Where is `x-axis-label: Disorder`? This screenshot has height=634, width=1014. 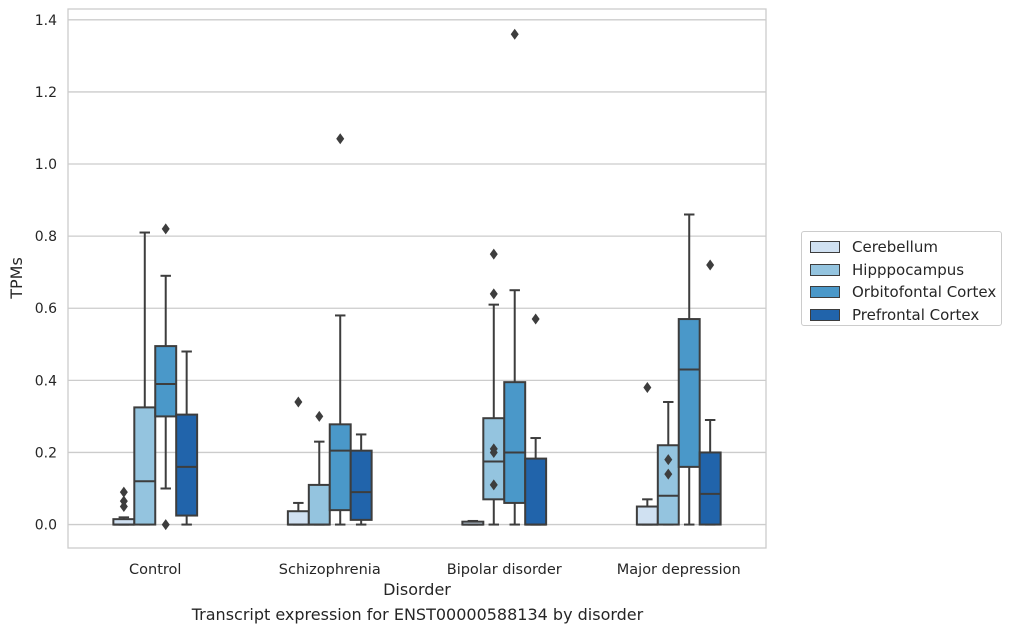
x-axis-label: Disorder is located at coordinates (417, 589).